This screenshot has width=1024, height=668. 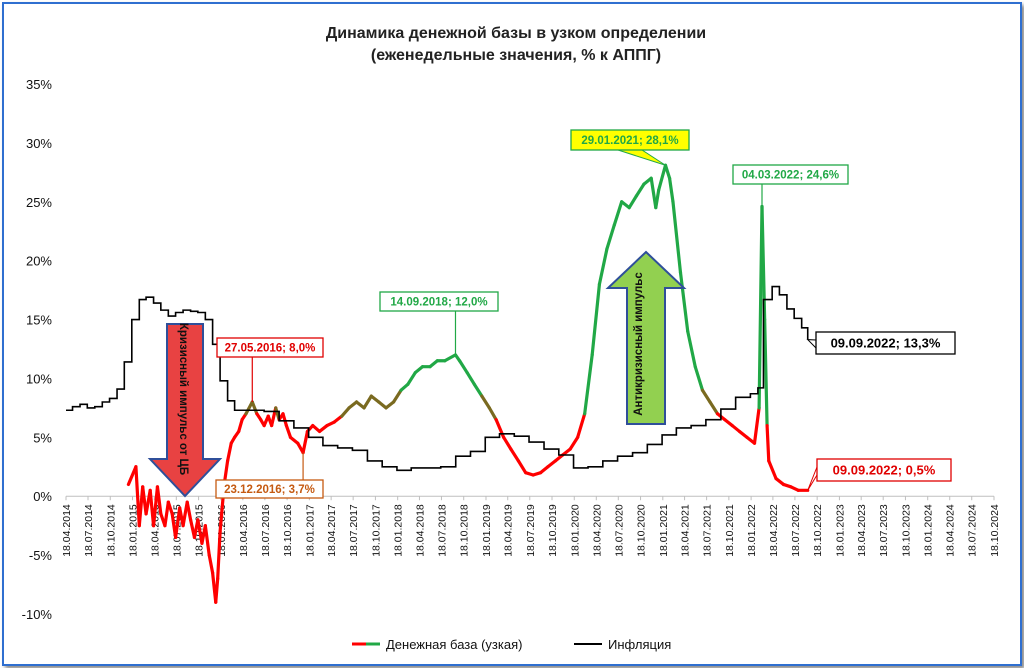 What do you see at coordinates (39, 143) in the screenshot?
I see `y-tick-label: 30%` at bounding box center [39, 143].